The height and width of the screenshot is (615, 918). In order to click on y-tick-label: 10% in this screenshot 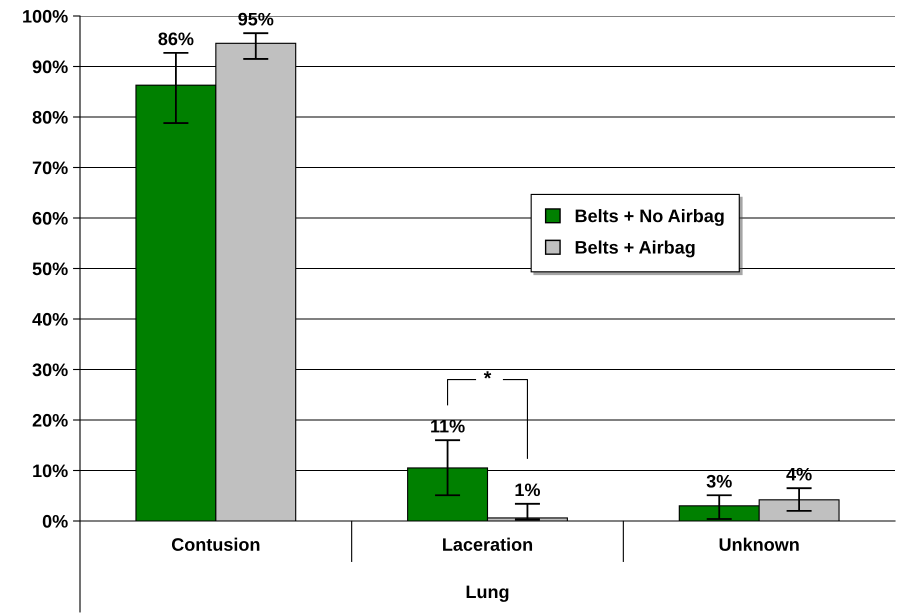, I will do `click(50, 471)`.